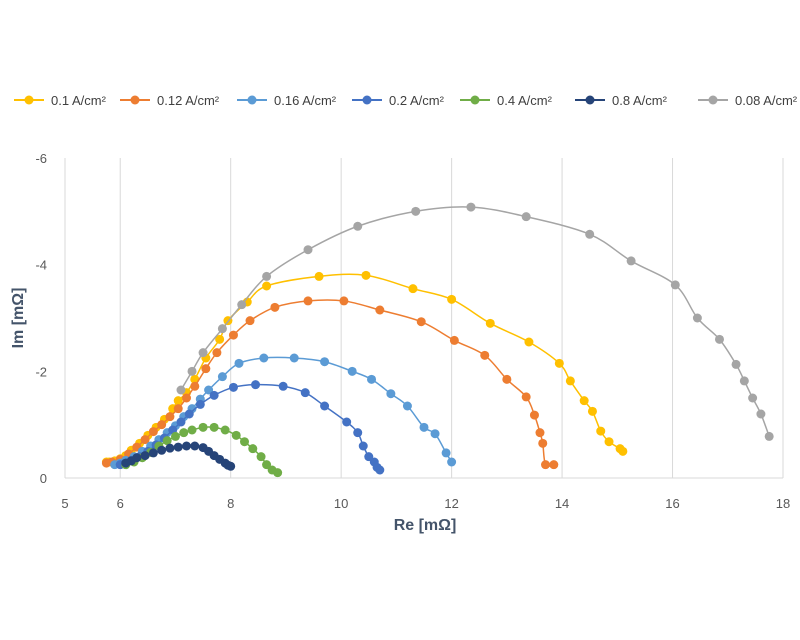 Image resolution: width=800 pixels, height=640 pixels. I want to click on y-tick-labels: -6 -4 -2 0, so click(41, 318).